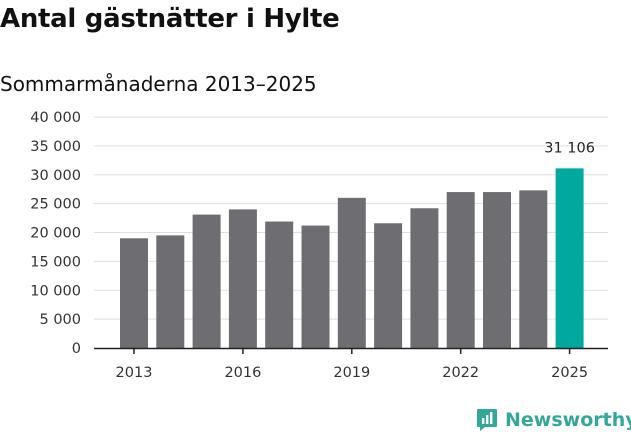 This screenshot has height=439, width=631. I want to click on bar-2022, so click(460, 270).